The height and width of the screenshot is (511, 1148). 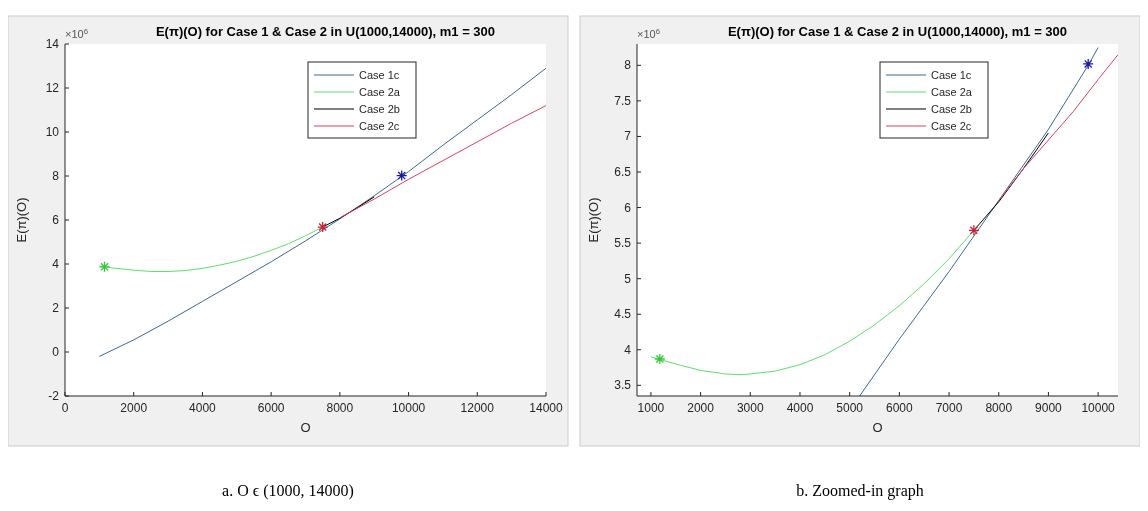 What do you see at coordinates (52, 132) in the screenshot?
I see `y-tick-label: 10` at bounding box center [52, 132].